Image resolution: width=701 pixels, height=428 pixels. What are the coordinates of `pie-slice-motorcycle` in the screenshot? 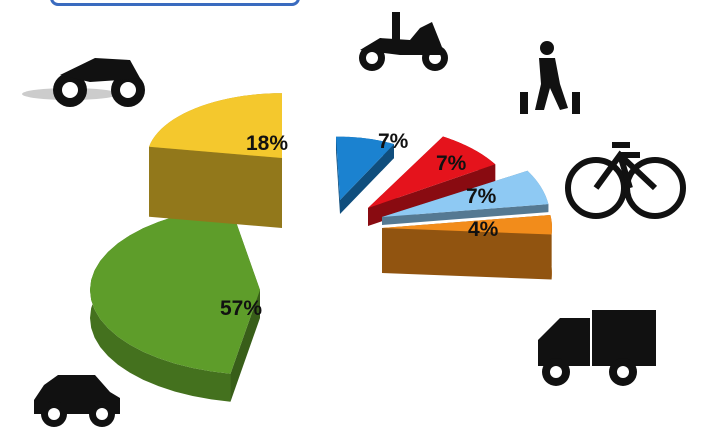 It's located at (215, 160).